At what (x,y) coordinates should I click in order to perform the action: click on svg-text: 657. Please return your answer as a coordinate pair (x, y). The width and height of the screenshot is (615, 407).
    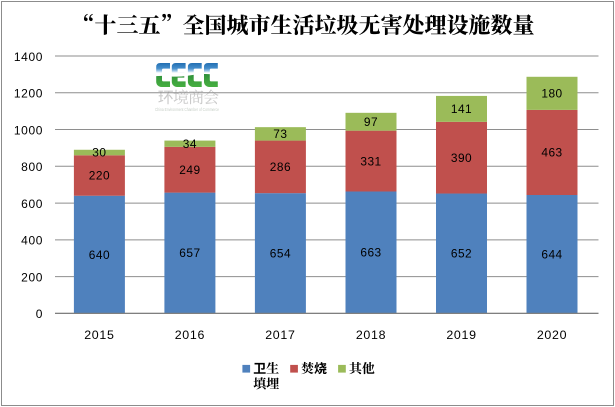
    Looking at the image, I should click on (189, 253).